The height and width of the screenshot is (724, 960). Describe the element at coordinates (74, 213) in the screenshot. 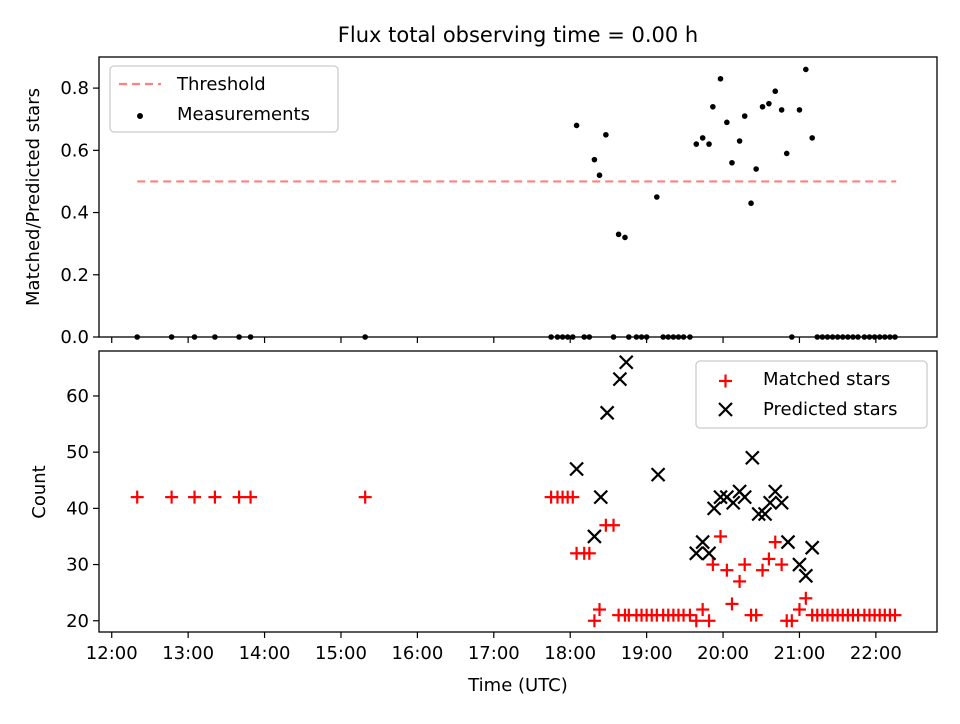

I see `top-y-tick-label: 0.4` at that location.